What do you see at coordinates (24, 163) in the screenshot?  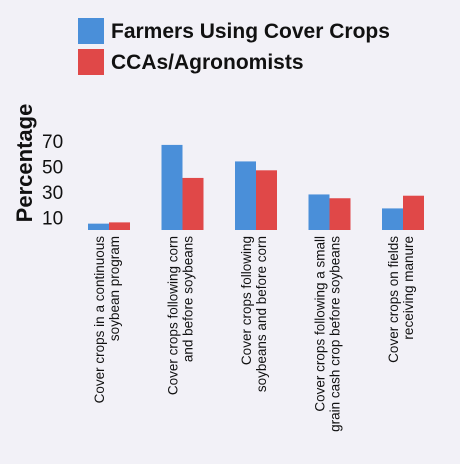 I see `y-axis-label: Percentage` at bounding box center [24, 163].